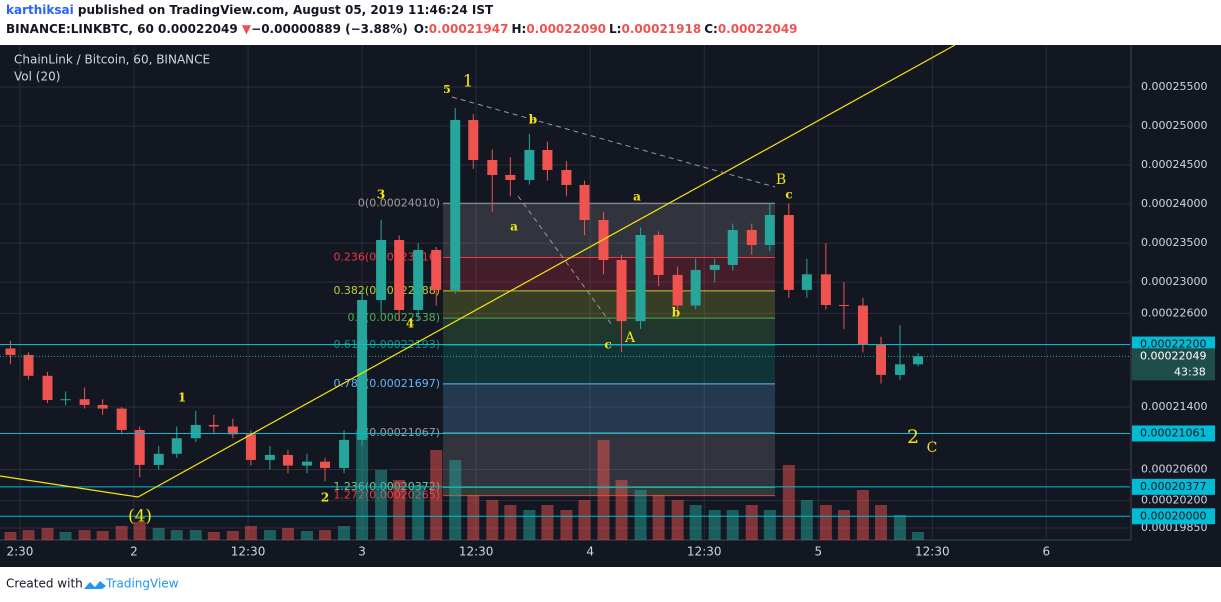 The image size is (1221, 602). Describe the element at coordinates (19, 552) in the screenshot. I see `x-tick-label: 2:30` at that location.